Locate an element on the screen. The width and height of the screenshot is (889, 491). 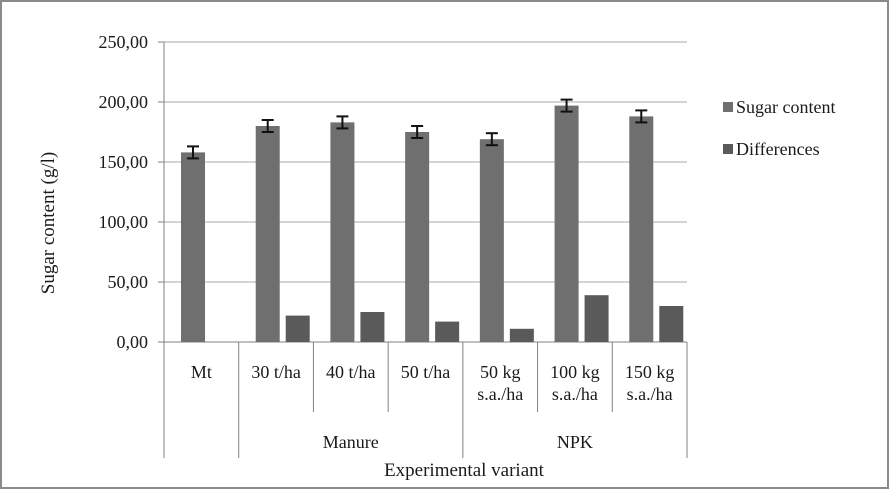
x-category-label: 150 kg is located at coordinates (650, 372).